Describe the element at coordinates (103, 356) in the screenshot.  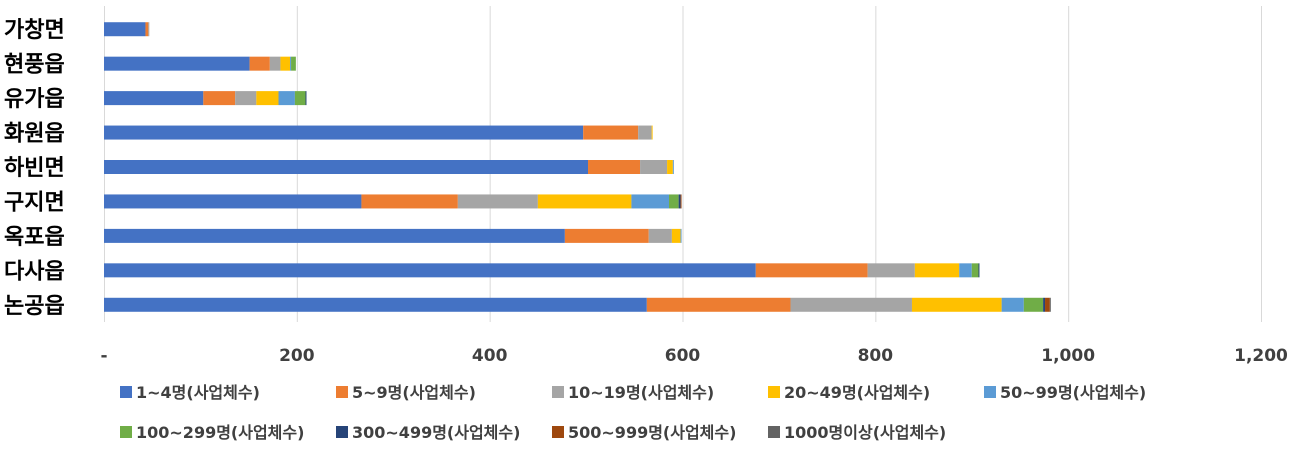
I see `x-tick-label: -` at that location.